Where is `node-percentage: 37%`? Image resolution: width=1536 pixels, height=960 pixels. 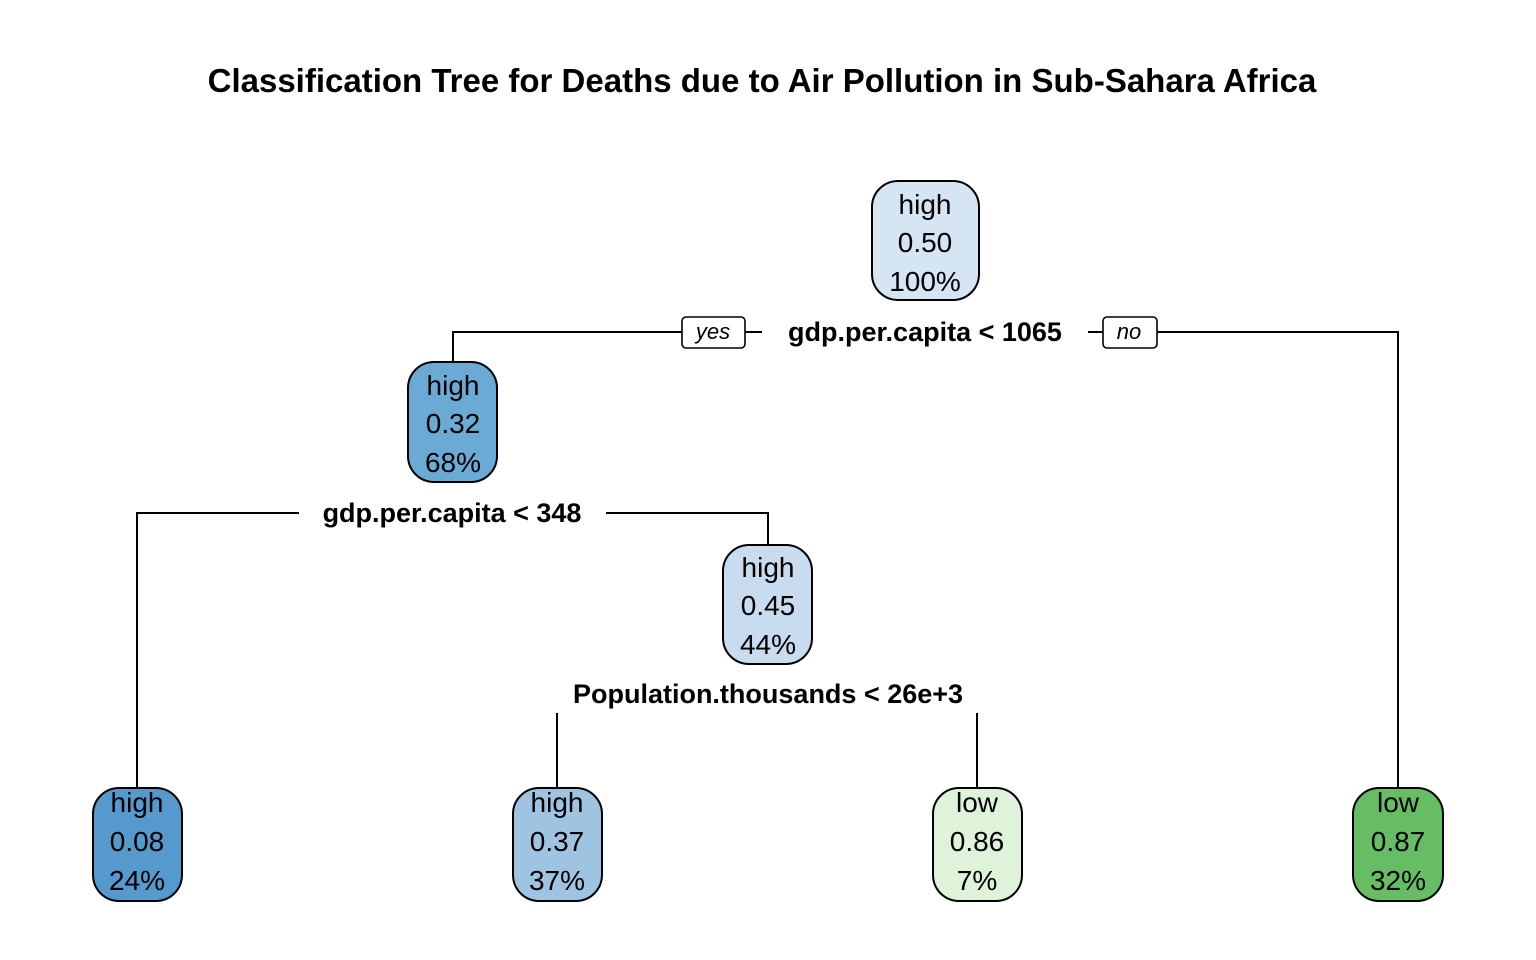 node-percentage: 37% is located at coordinates (557, 880).